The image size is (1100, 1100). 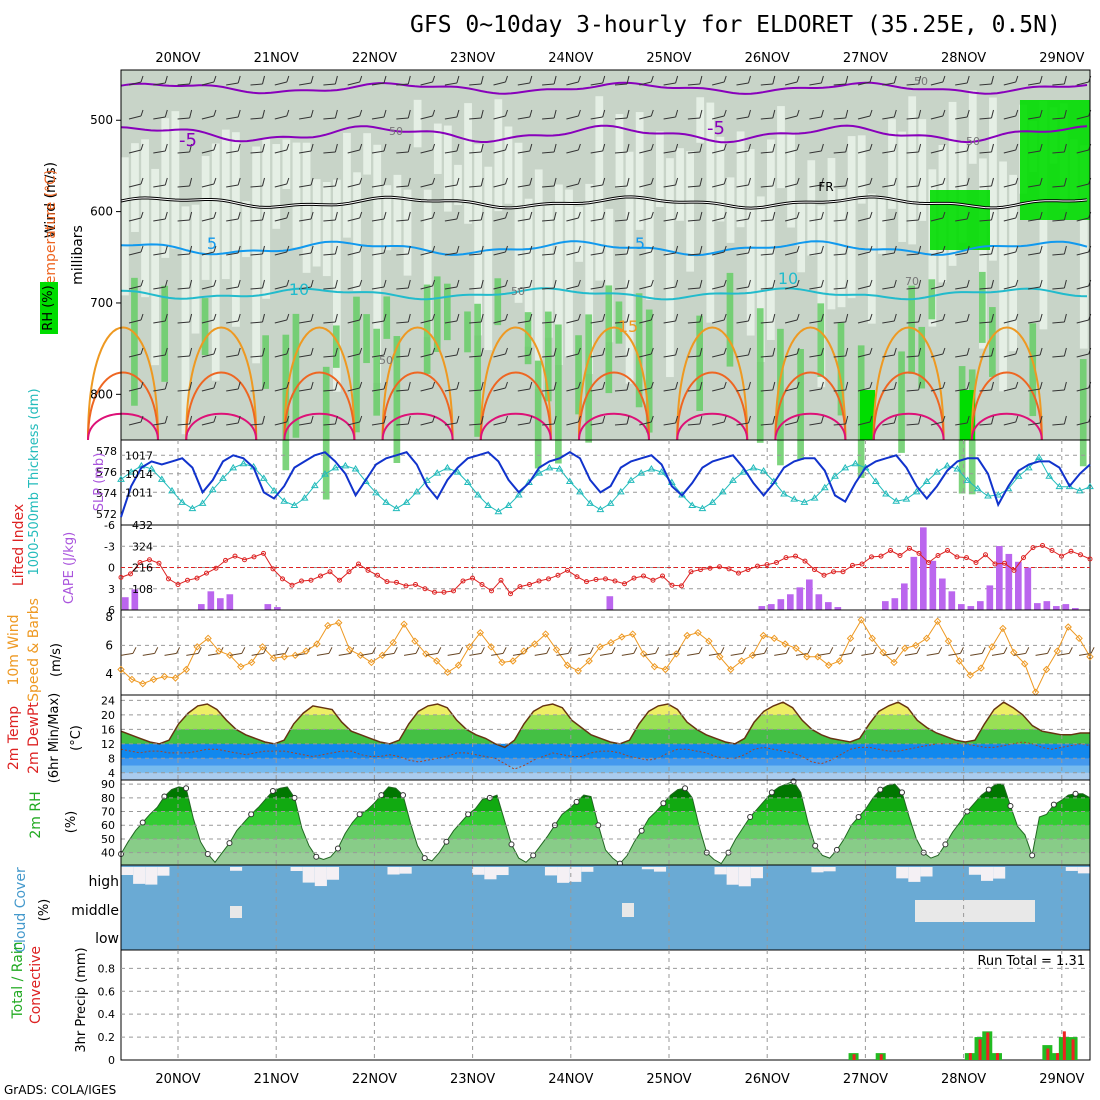 I want to click on contour-label: 50, so click(x=921, y=81).